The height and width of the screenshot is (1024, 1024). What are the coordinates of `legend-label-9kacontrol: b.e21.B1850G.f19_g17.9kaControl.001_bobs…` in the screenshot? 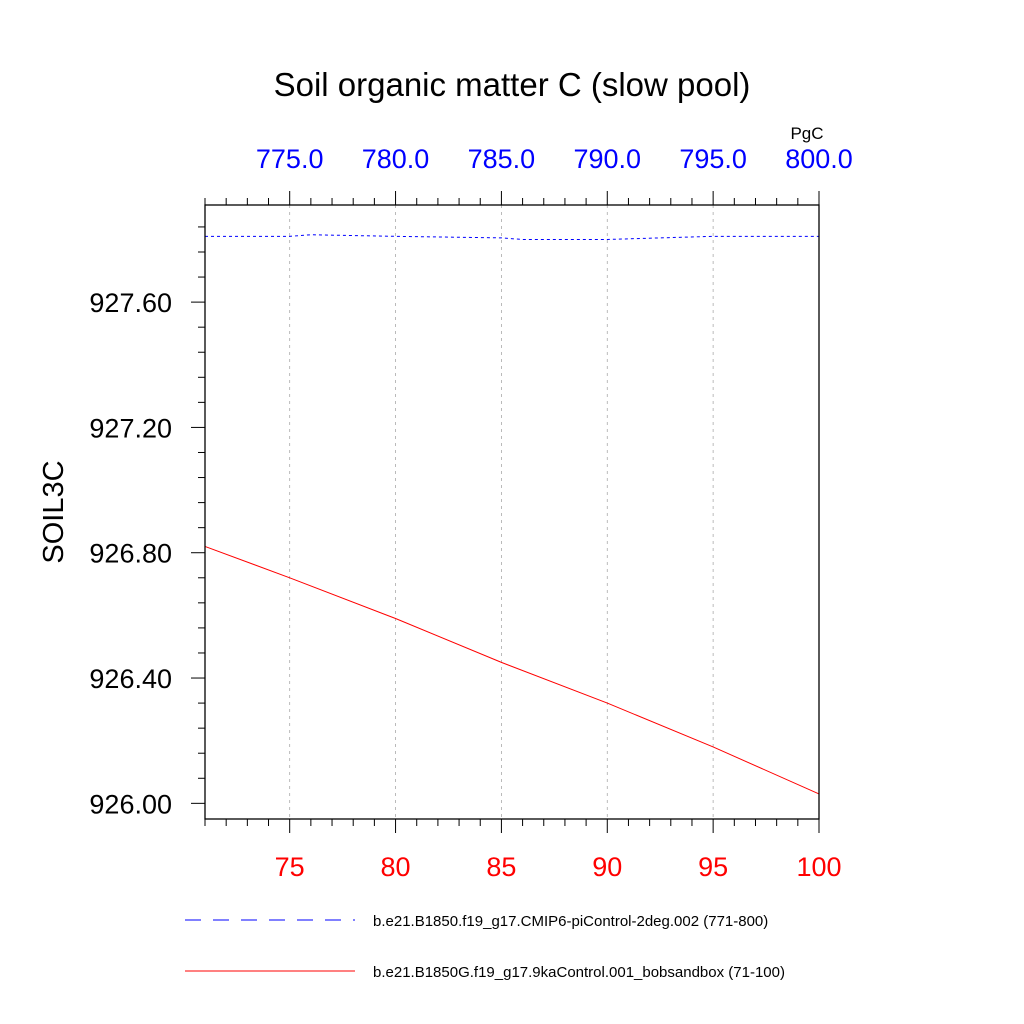 It's located at (579, 972).